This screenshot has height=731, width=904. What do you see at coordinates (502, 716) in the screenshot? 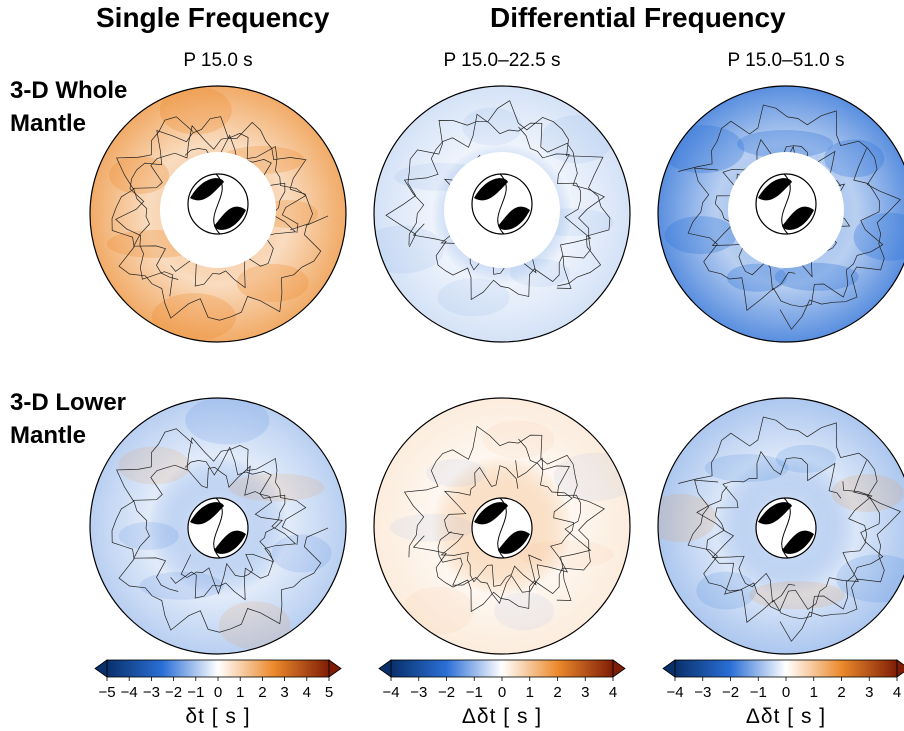
I see `colorbar-label-2: Δδt [ s ]` at bounding box center [502, 716].